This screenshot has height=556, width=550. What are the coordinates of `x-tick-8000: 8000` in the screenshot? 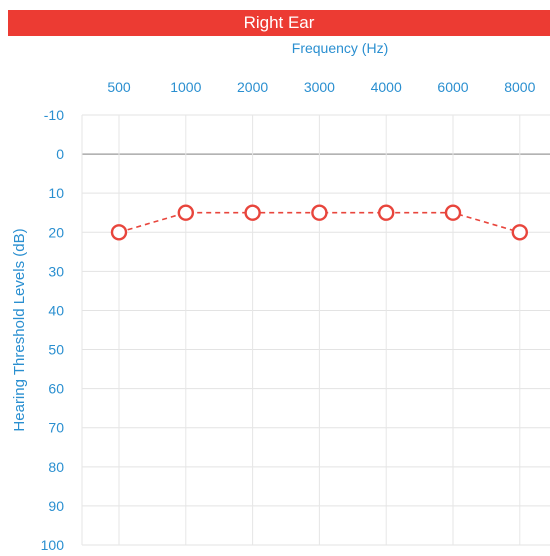 It's located at (519, 87).